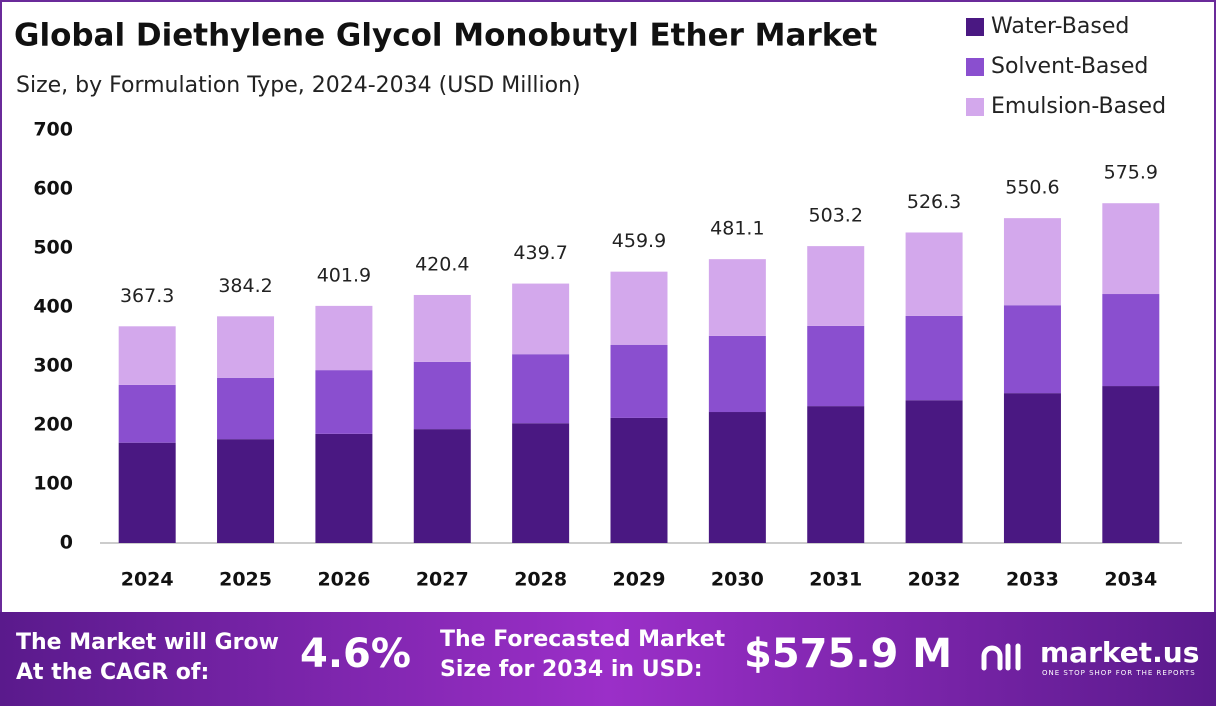 The image size is (1216, 706). I want to click on footer-text: At the CAGR of:, so click(112, 672).